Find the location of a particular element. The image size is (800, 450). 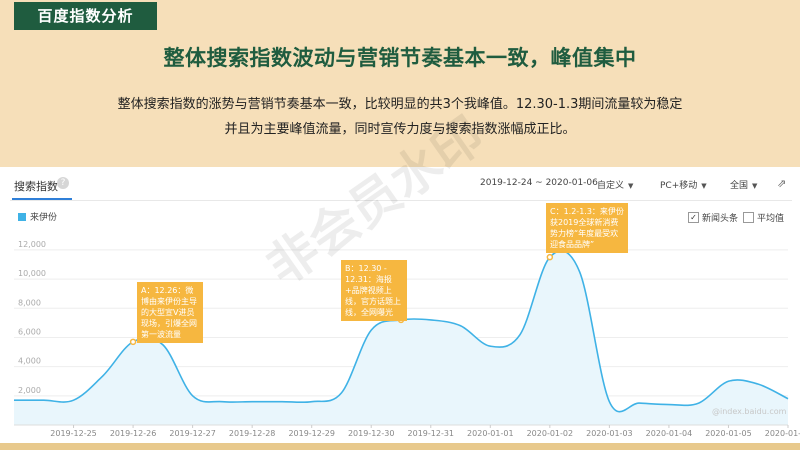

region-dropdown: 全国 ▼ is located at coordinates (743, 184).